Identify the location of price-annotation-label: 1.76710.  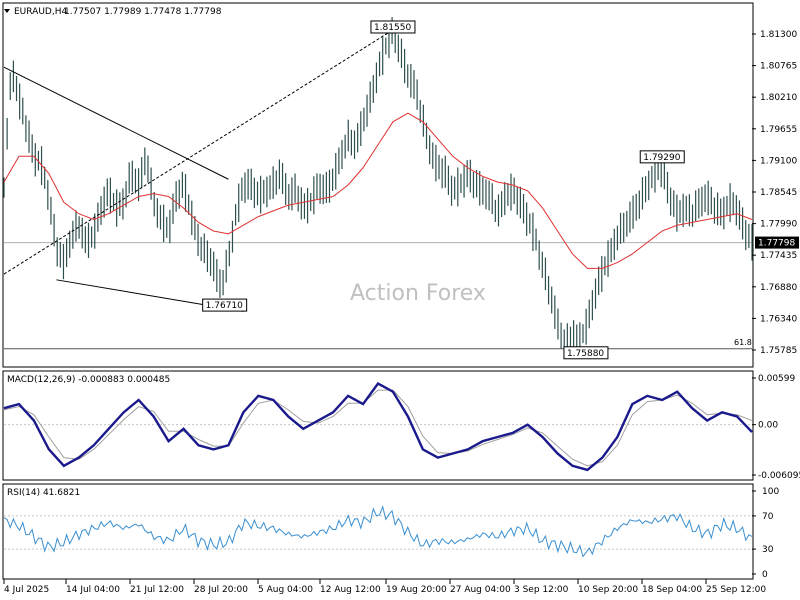
(224, 306).